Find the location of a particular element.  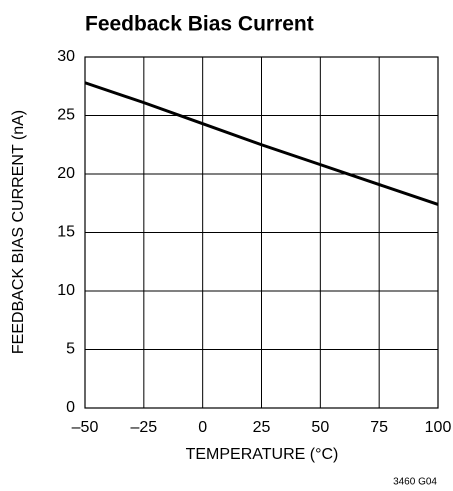

x-tick-label: 50 is located at coordinates (320, 427).